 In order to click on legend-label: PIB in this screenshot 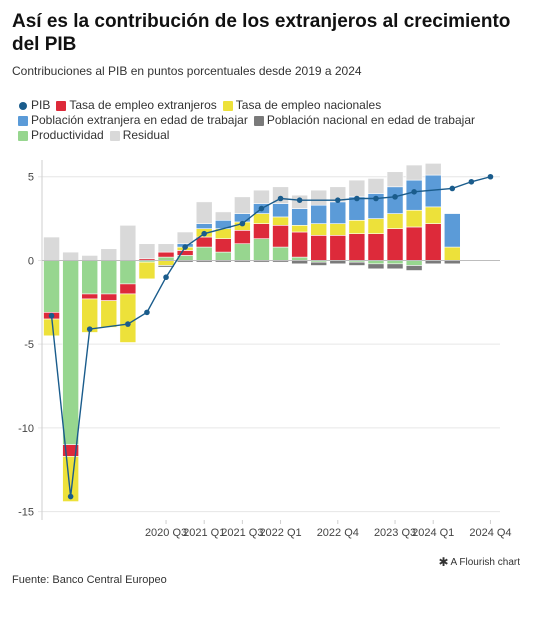, I will do `click(41, 105)`.